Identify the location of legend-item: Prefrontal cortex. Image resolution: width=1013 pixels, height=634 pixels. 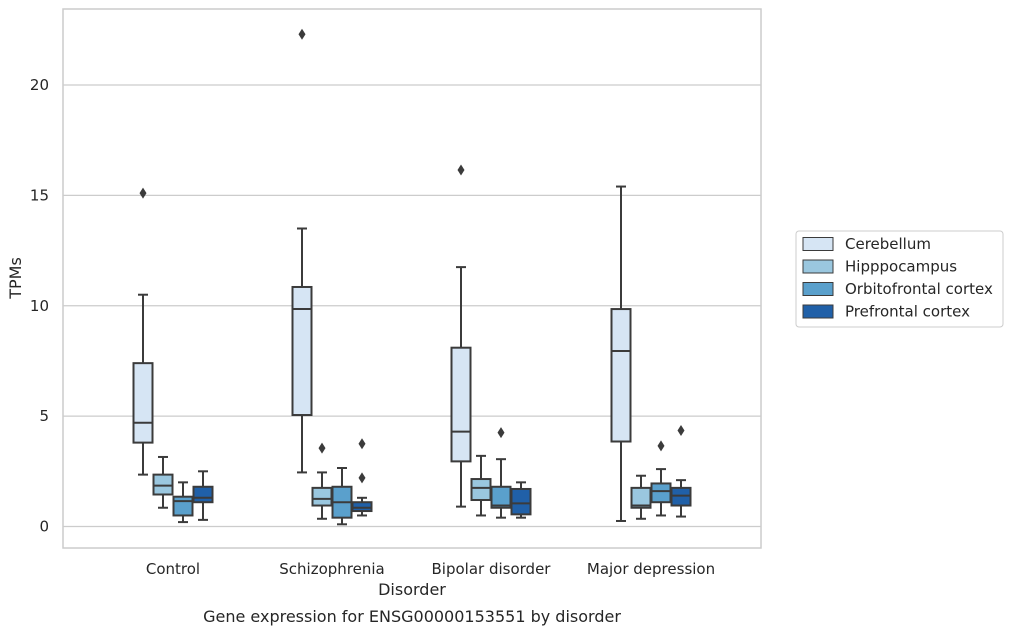
(886, 312).